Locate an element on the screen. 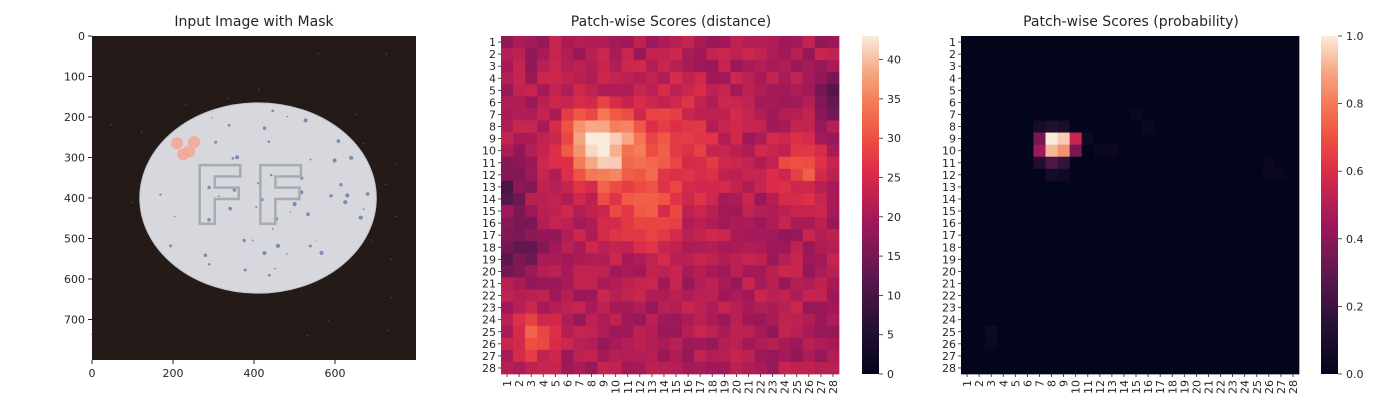 This screenshot has height=400, width=1400. col-label: 8 is located at coordinates (1052, 383).